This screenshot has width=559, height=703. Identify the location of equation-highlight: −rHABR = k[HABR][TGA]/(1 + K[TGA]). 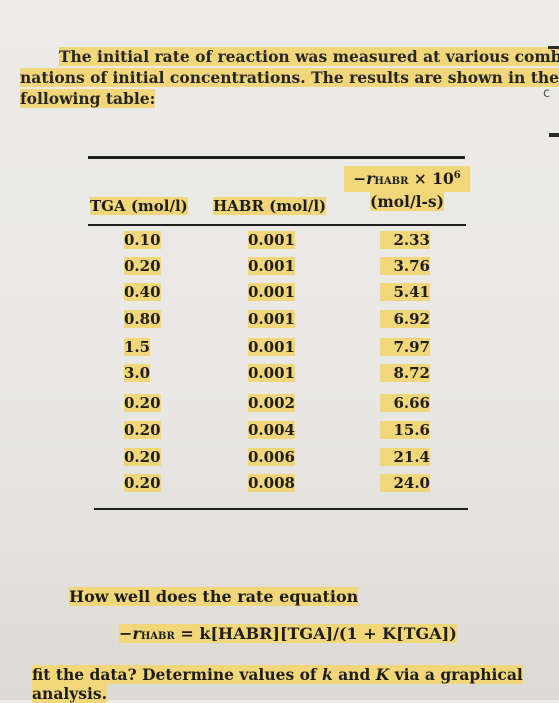
(288, 633).